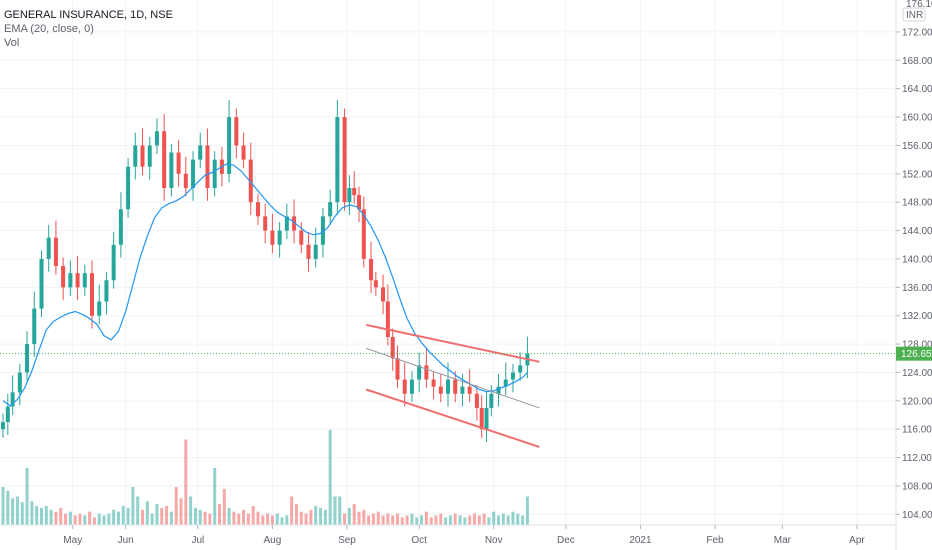  Describe the element at coordinates (917, 345) in the screenshot. I see `price-tick-label: 128.00` at that location.